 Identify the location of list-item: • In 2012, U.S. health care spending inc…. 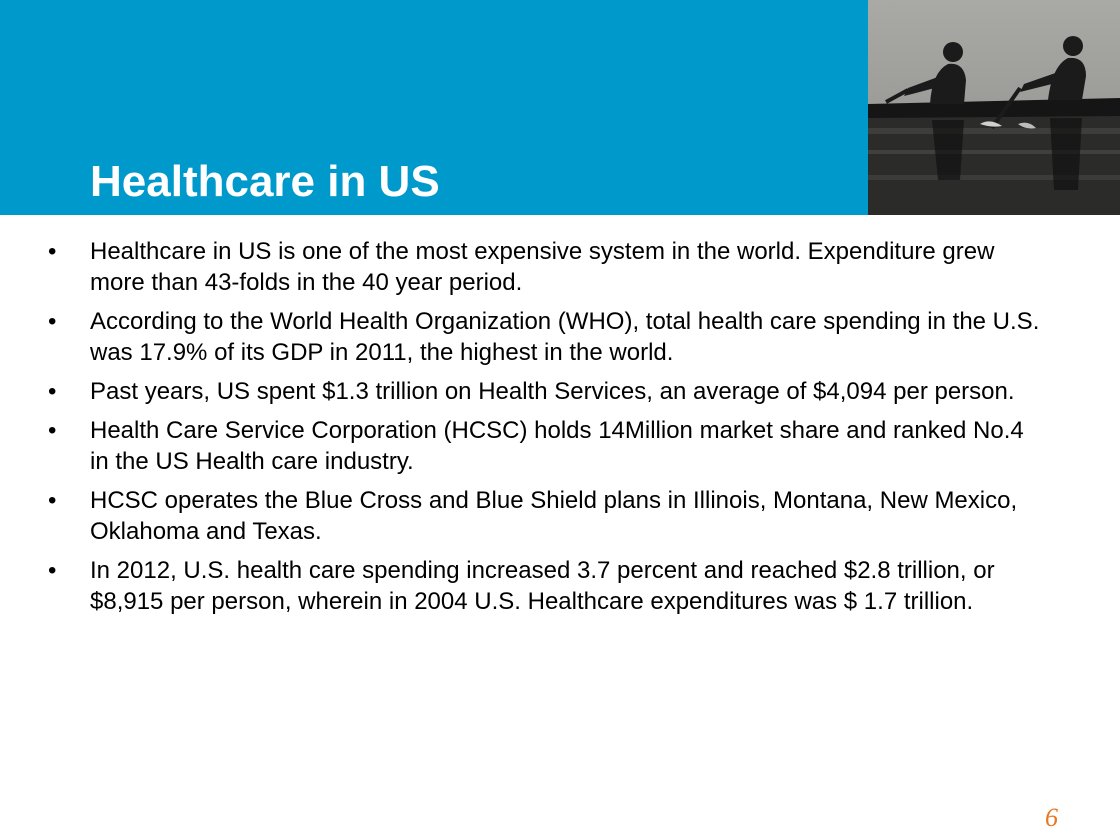
(548, 586).